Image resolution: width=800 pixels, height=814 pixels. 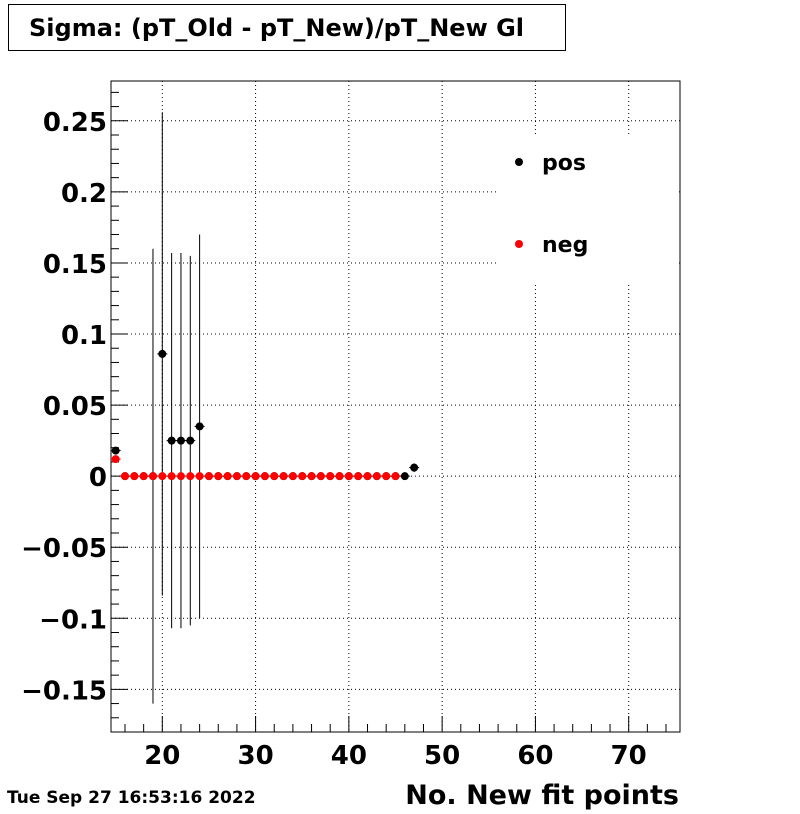 I want to click on y-tick-label: 0.15, so click(x=75, y=265).